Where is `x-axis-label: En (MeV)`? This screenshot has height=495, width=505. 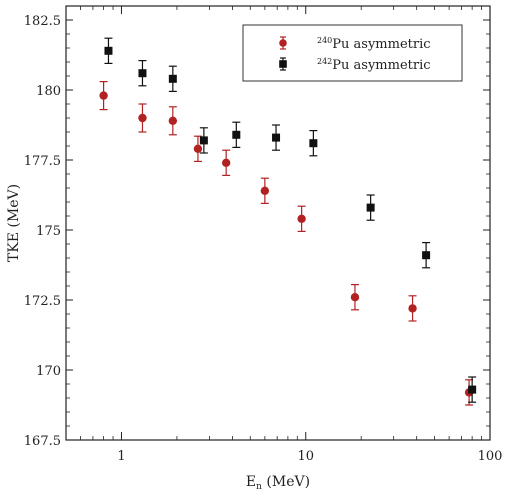 x-axis-label: En (MeV) is located at coordinates (278, 483).